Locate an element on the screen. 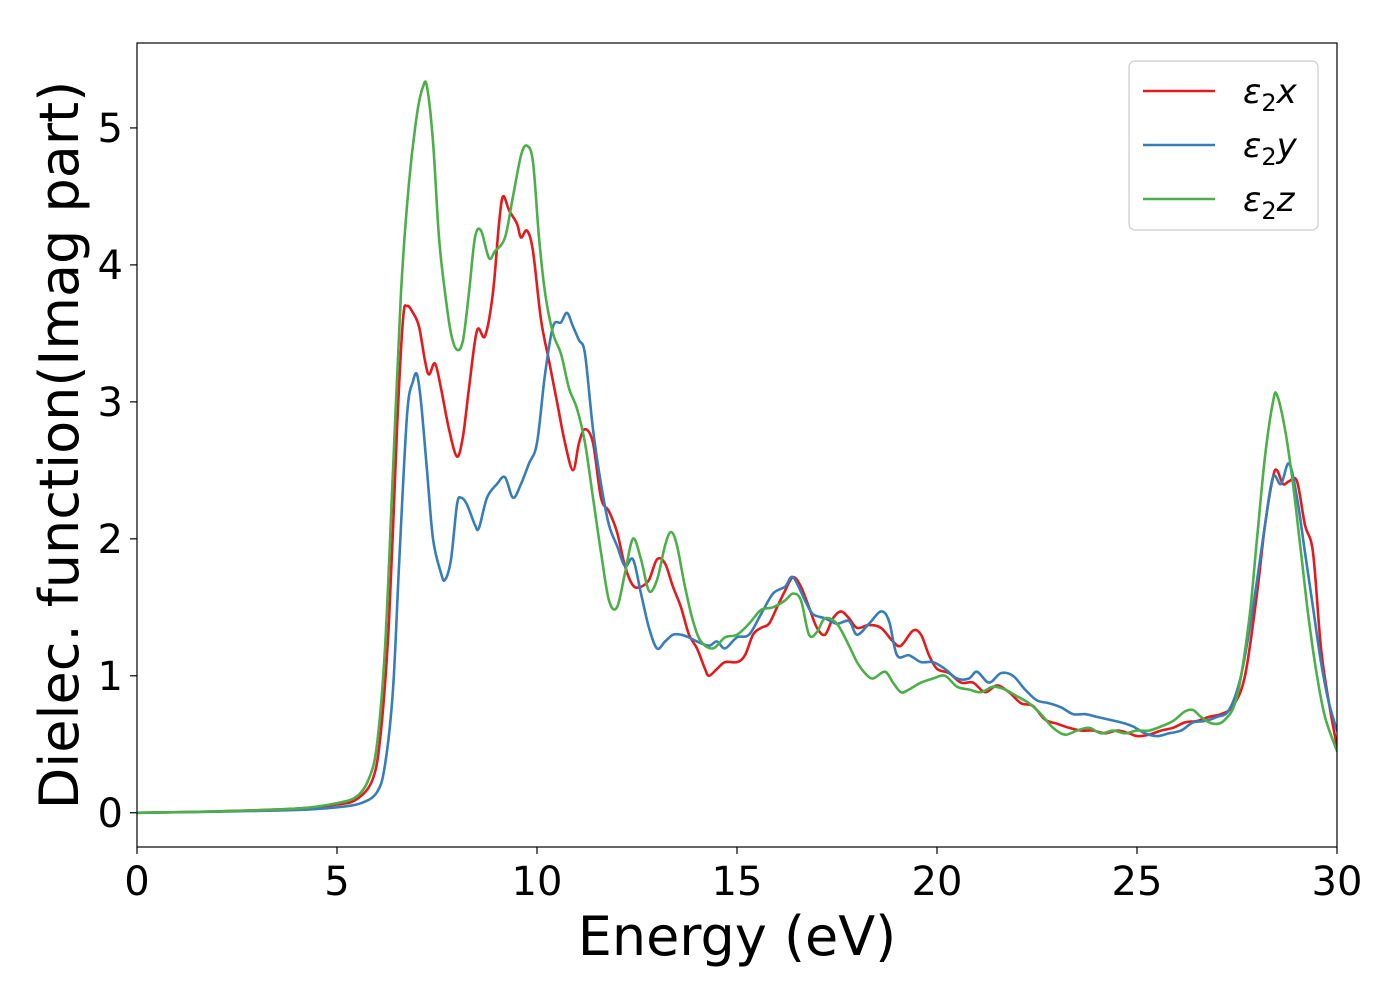  y-tick-label: 0 is located at coordinates (110, 814).